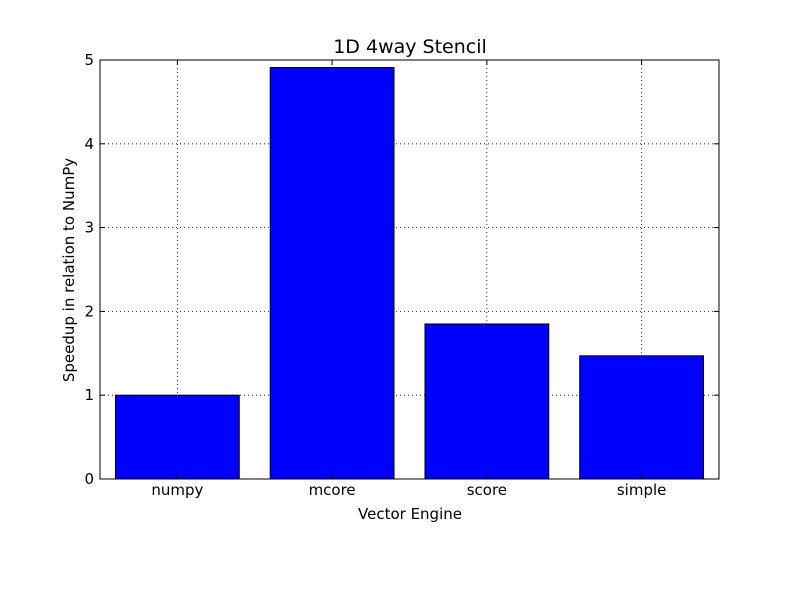 This screenshot has height=600, width=800. What do you see at coordinates (410, 514) in the screenshot?
I see `x-axis-label: Vector Engine` at bounding box center [410, 514].